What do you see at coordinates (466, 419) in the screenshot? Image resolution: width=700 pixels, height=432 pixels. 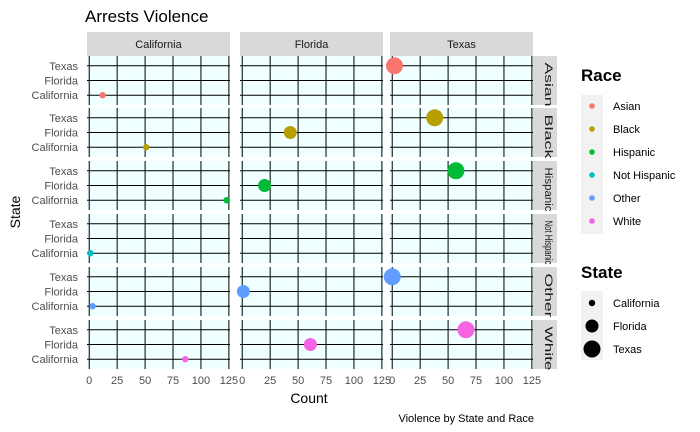 I see `chart-caption: Violence by State and Race` at bounding box center [466, 419].